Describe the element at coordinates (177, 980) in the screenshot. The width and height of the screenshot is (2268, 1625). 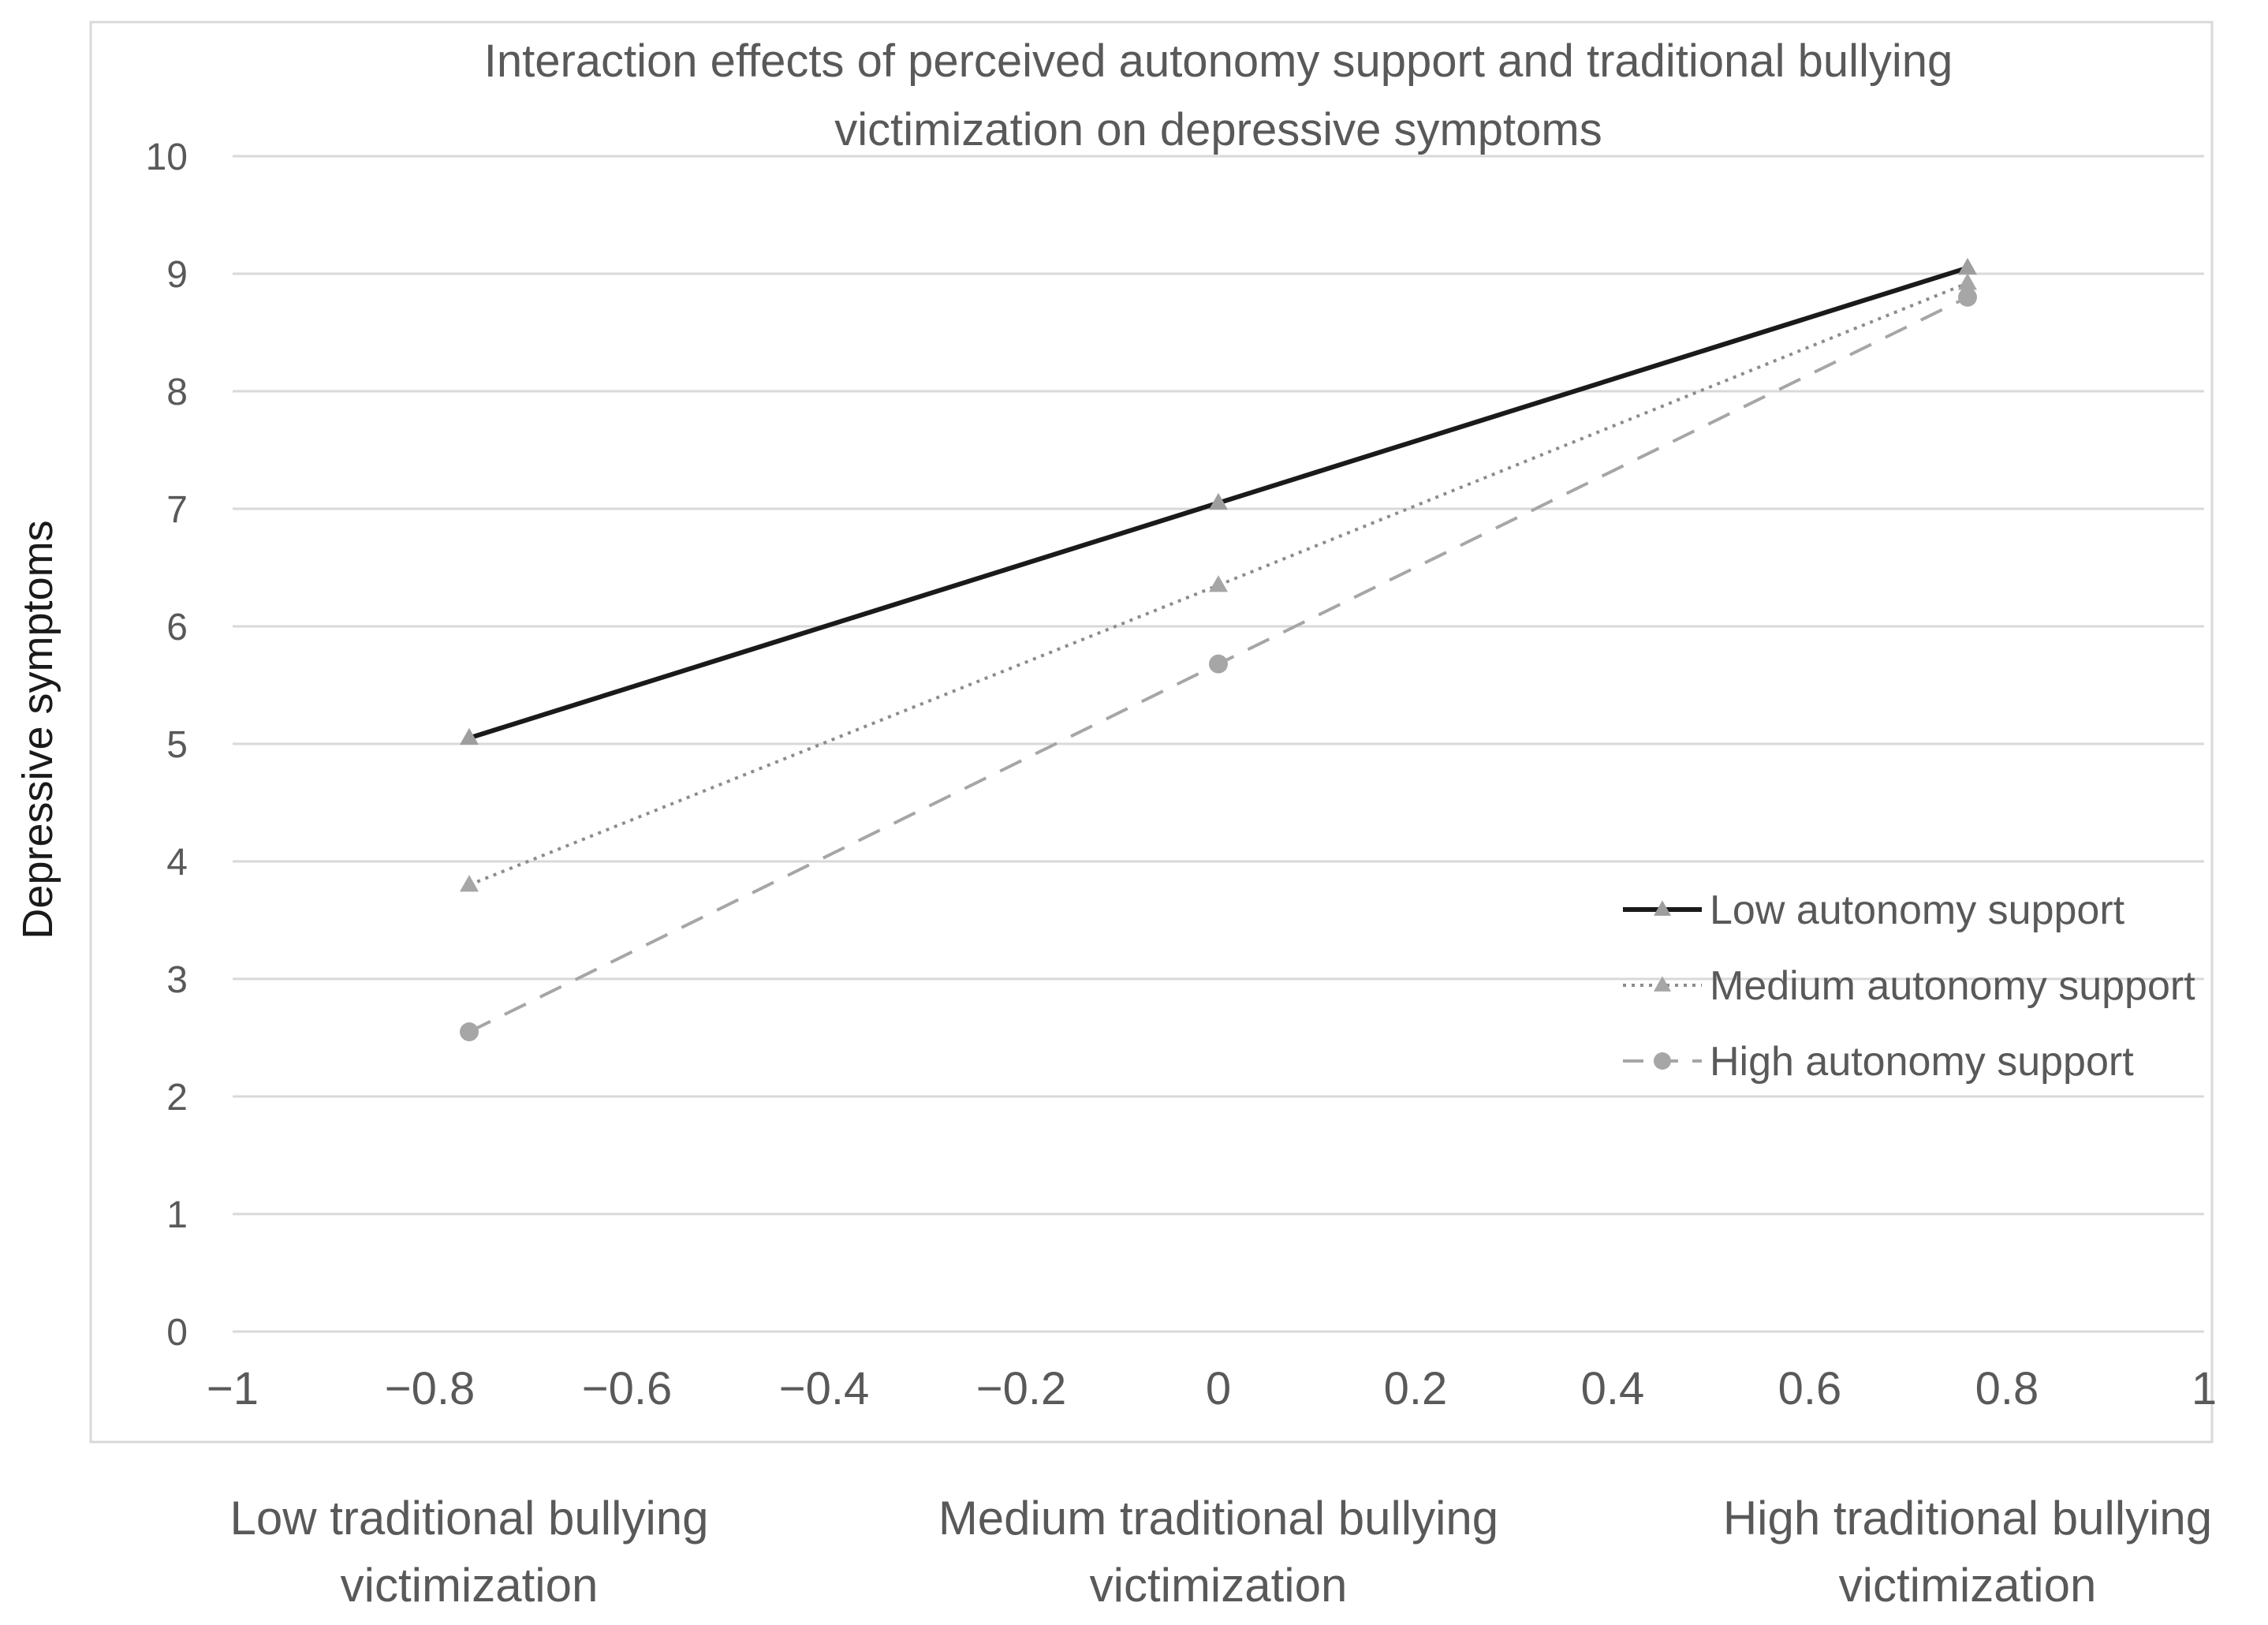
I see `y-tick-label: 3` at that location.